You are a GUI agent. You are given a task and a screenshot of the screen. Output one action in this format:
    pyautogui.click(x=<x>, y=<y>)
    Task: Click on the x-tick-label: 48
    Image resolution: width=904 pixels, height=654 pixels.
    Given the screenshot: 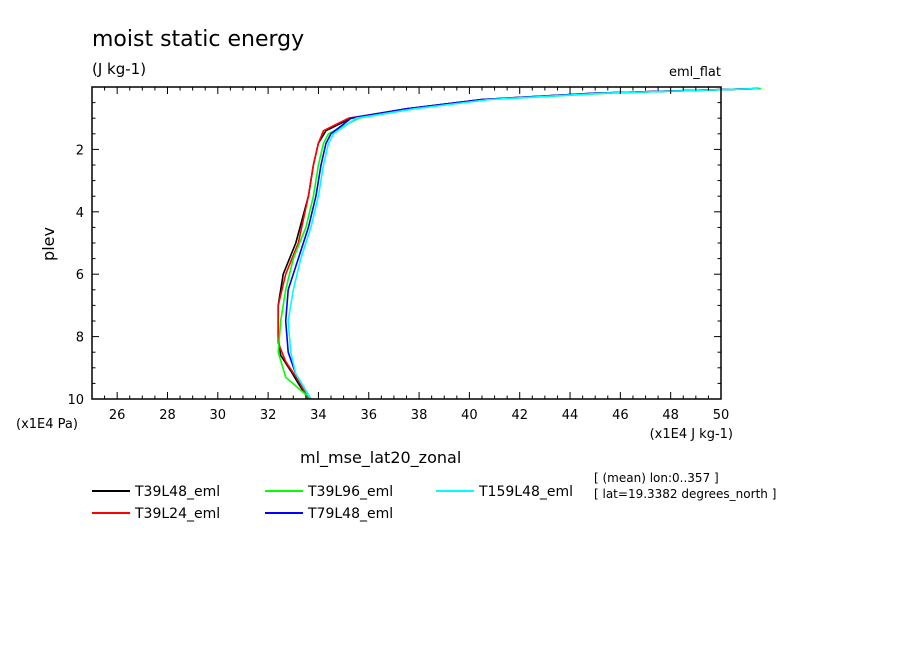 What is the action you would take?
    pyautogui.click(x=670, y=415)
    